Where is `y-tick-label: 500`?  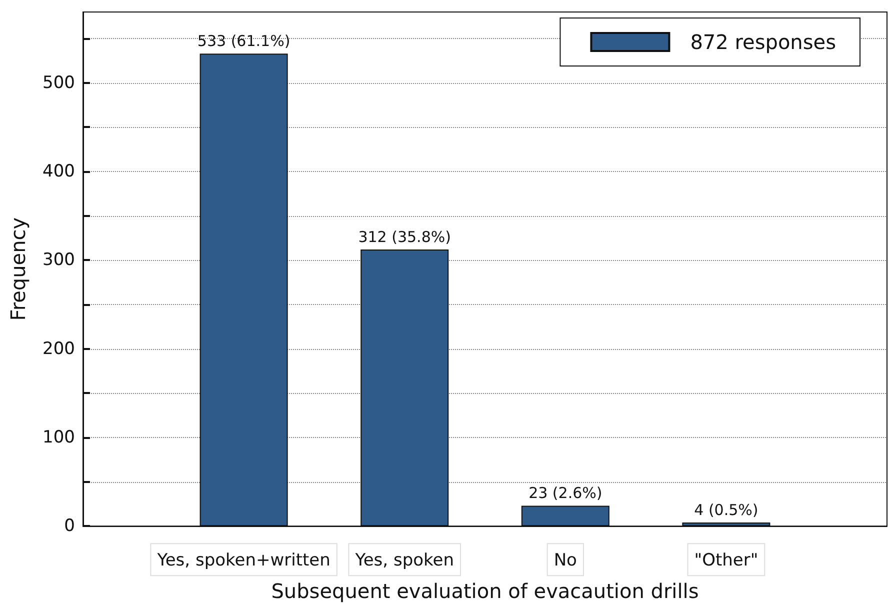 y-tick-label: 500 is located at coordinates (58, 82).